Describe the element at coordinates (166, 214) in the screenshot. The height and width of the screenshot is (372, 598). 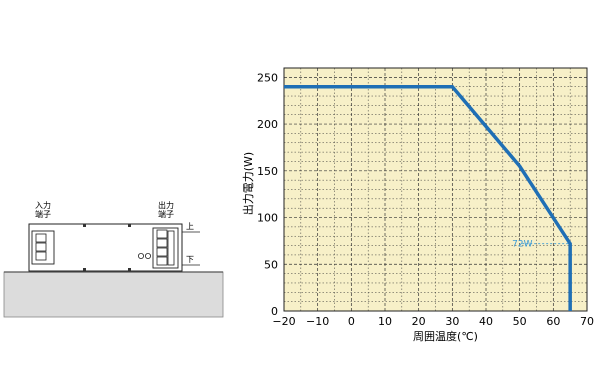
I see `output-terminal-label-2: 端子` at that location.